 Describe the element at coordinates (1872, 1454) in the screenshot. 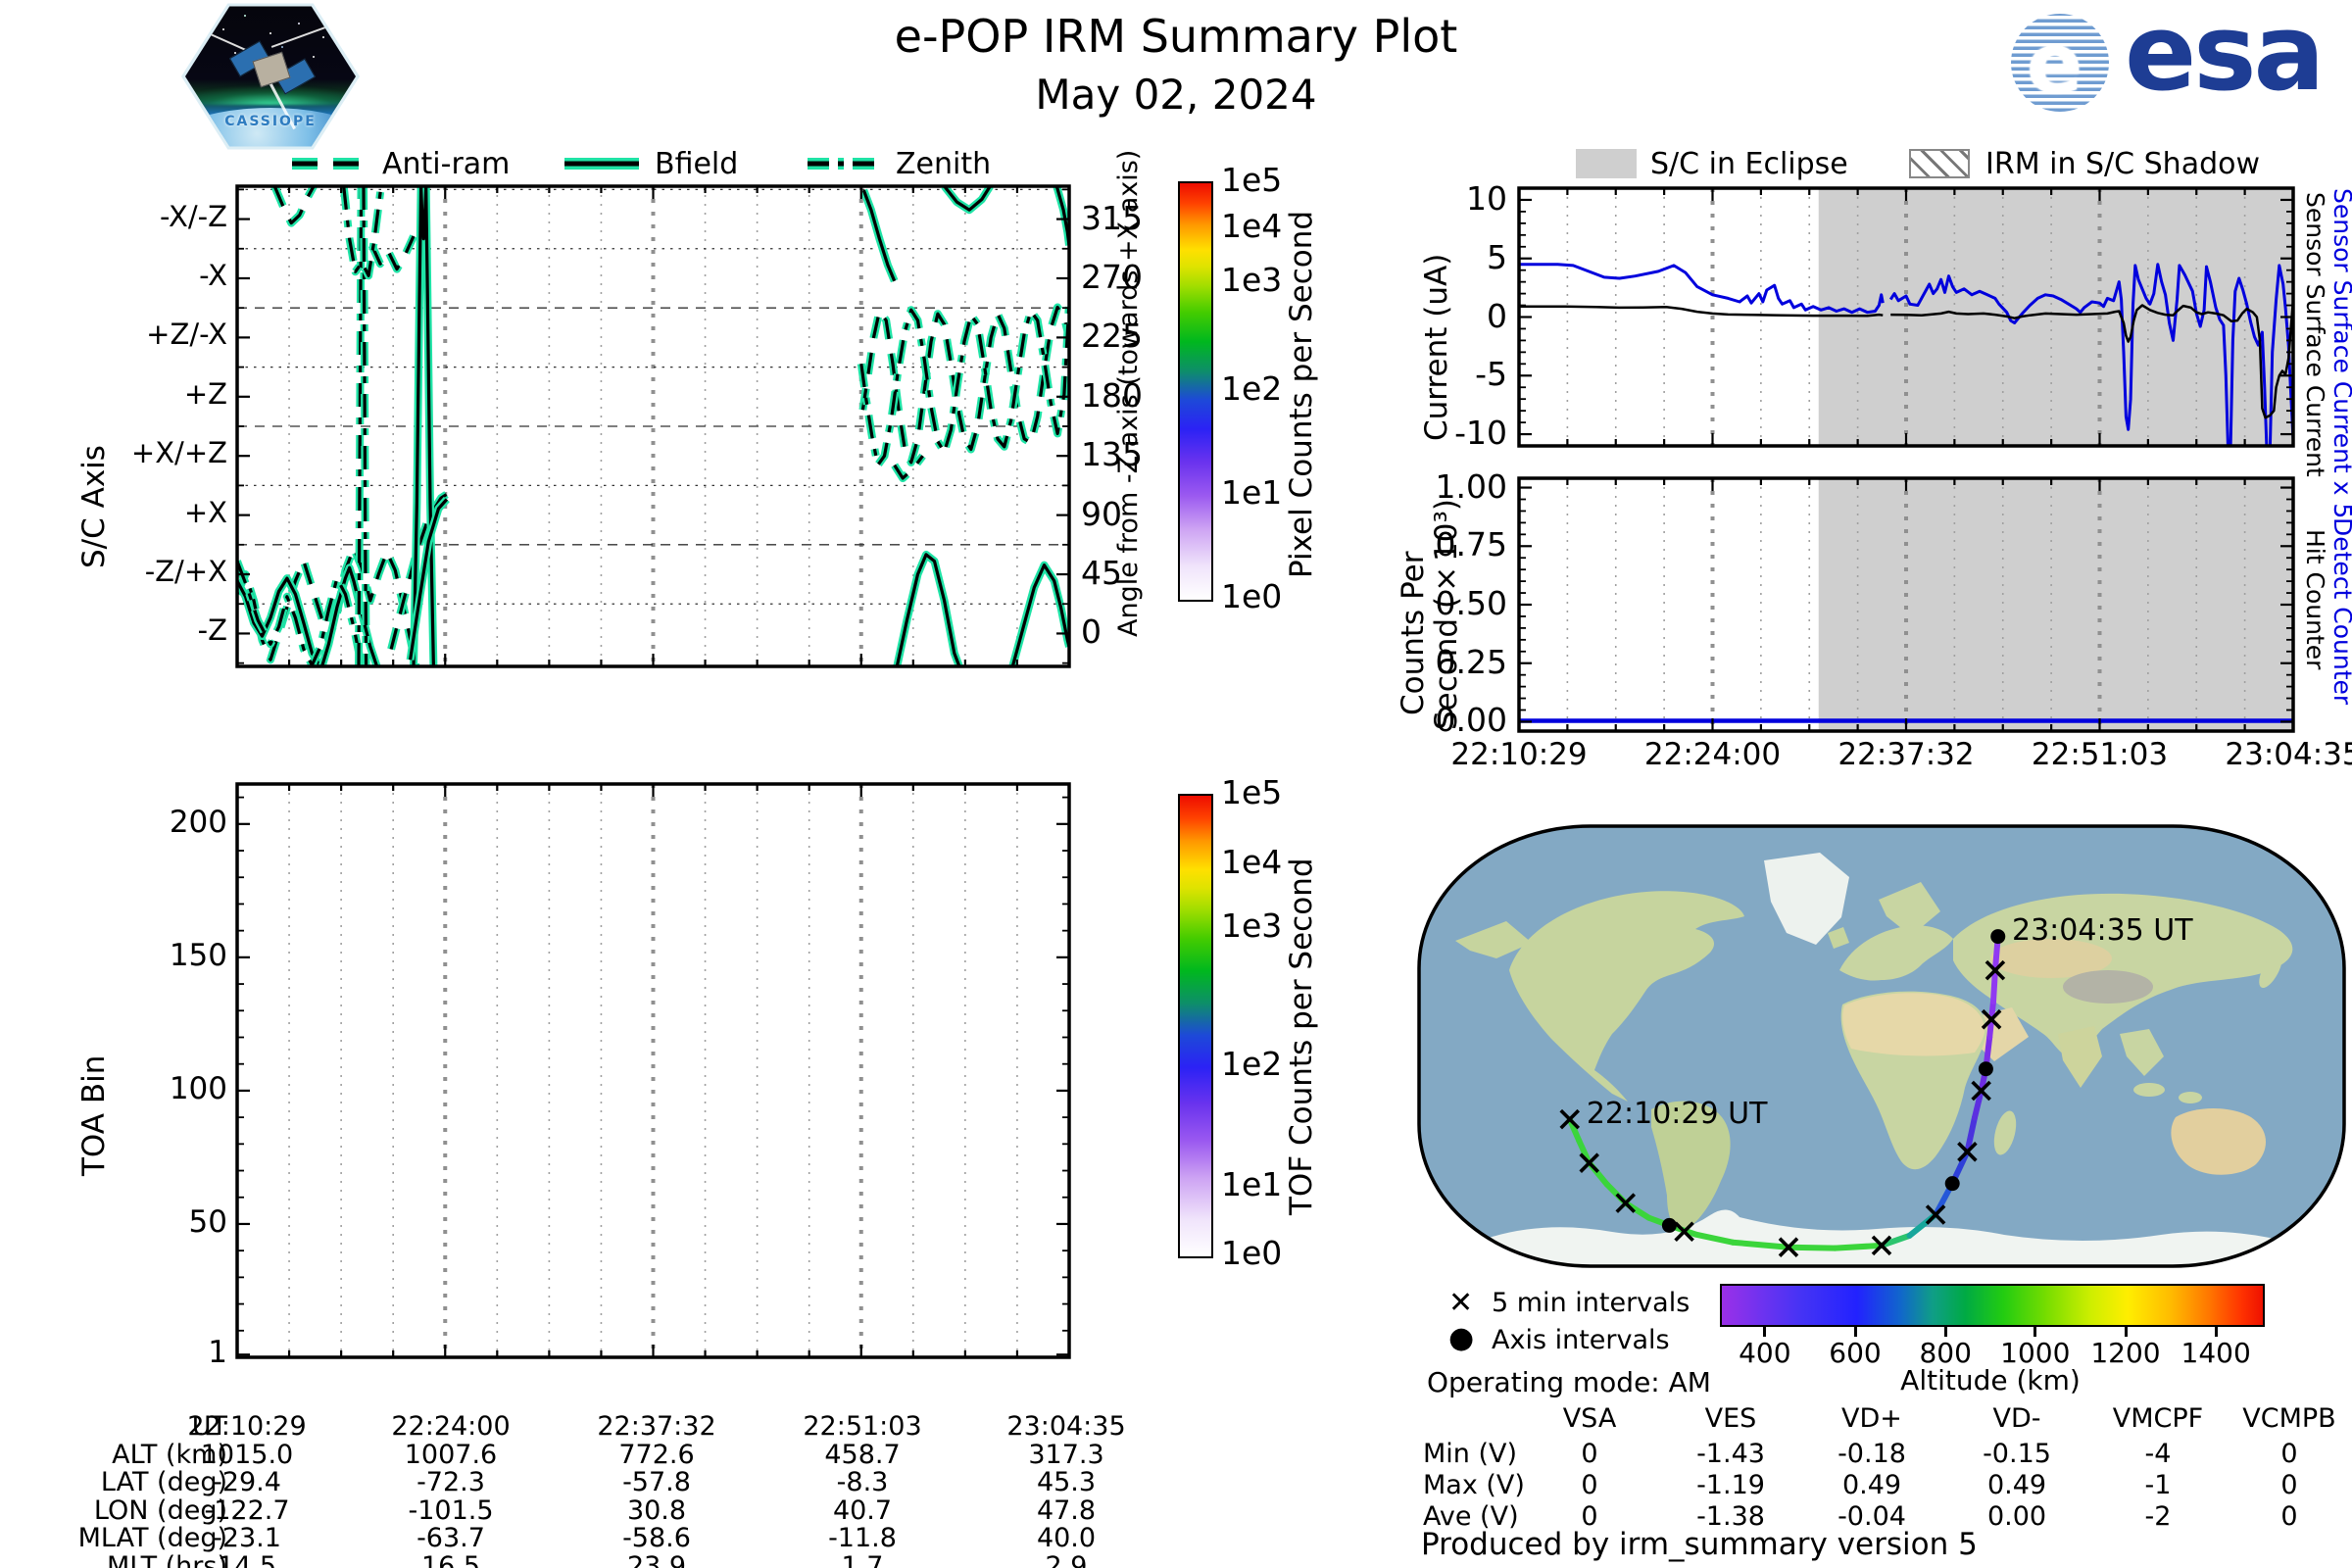

I see `voltage-cell: -0.18` at that location.